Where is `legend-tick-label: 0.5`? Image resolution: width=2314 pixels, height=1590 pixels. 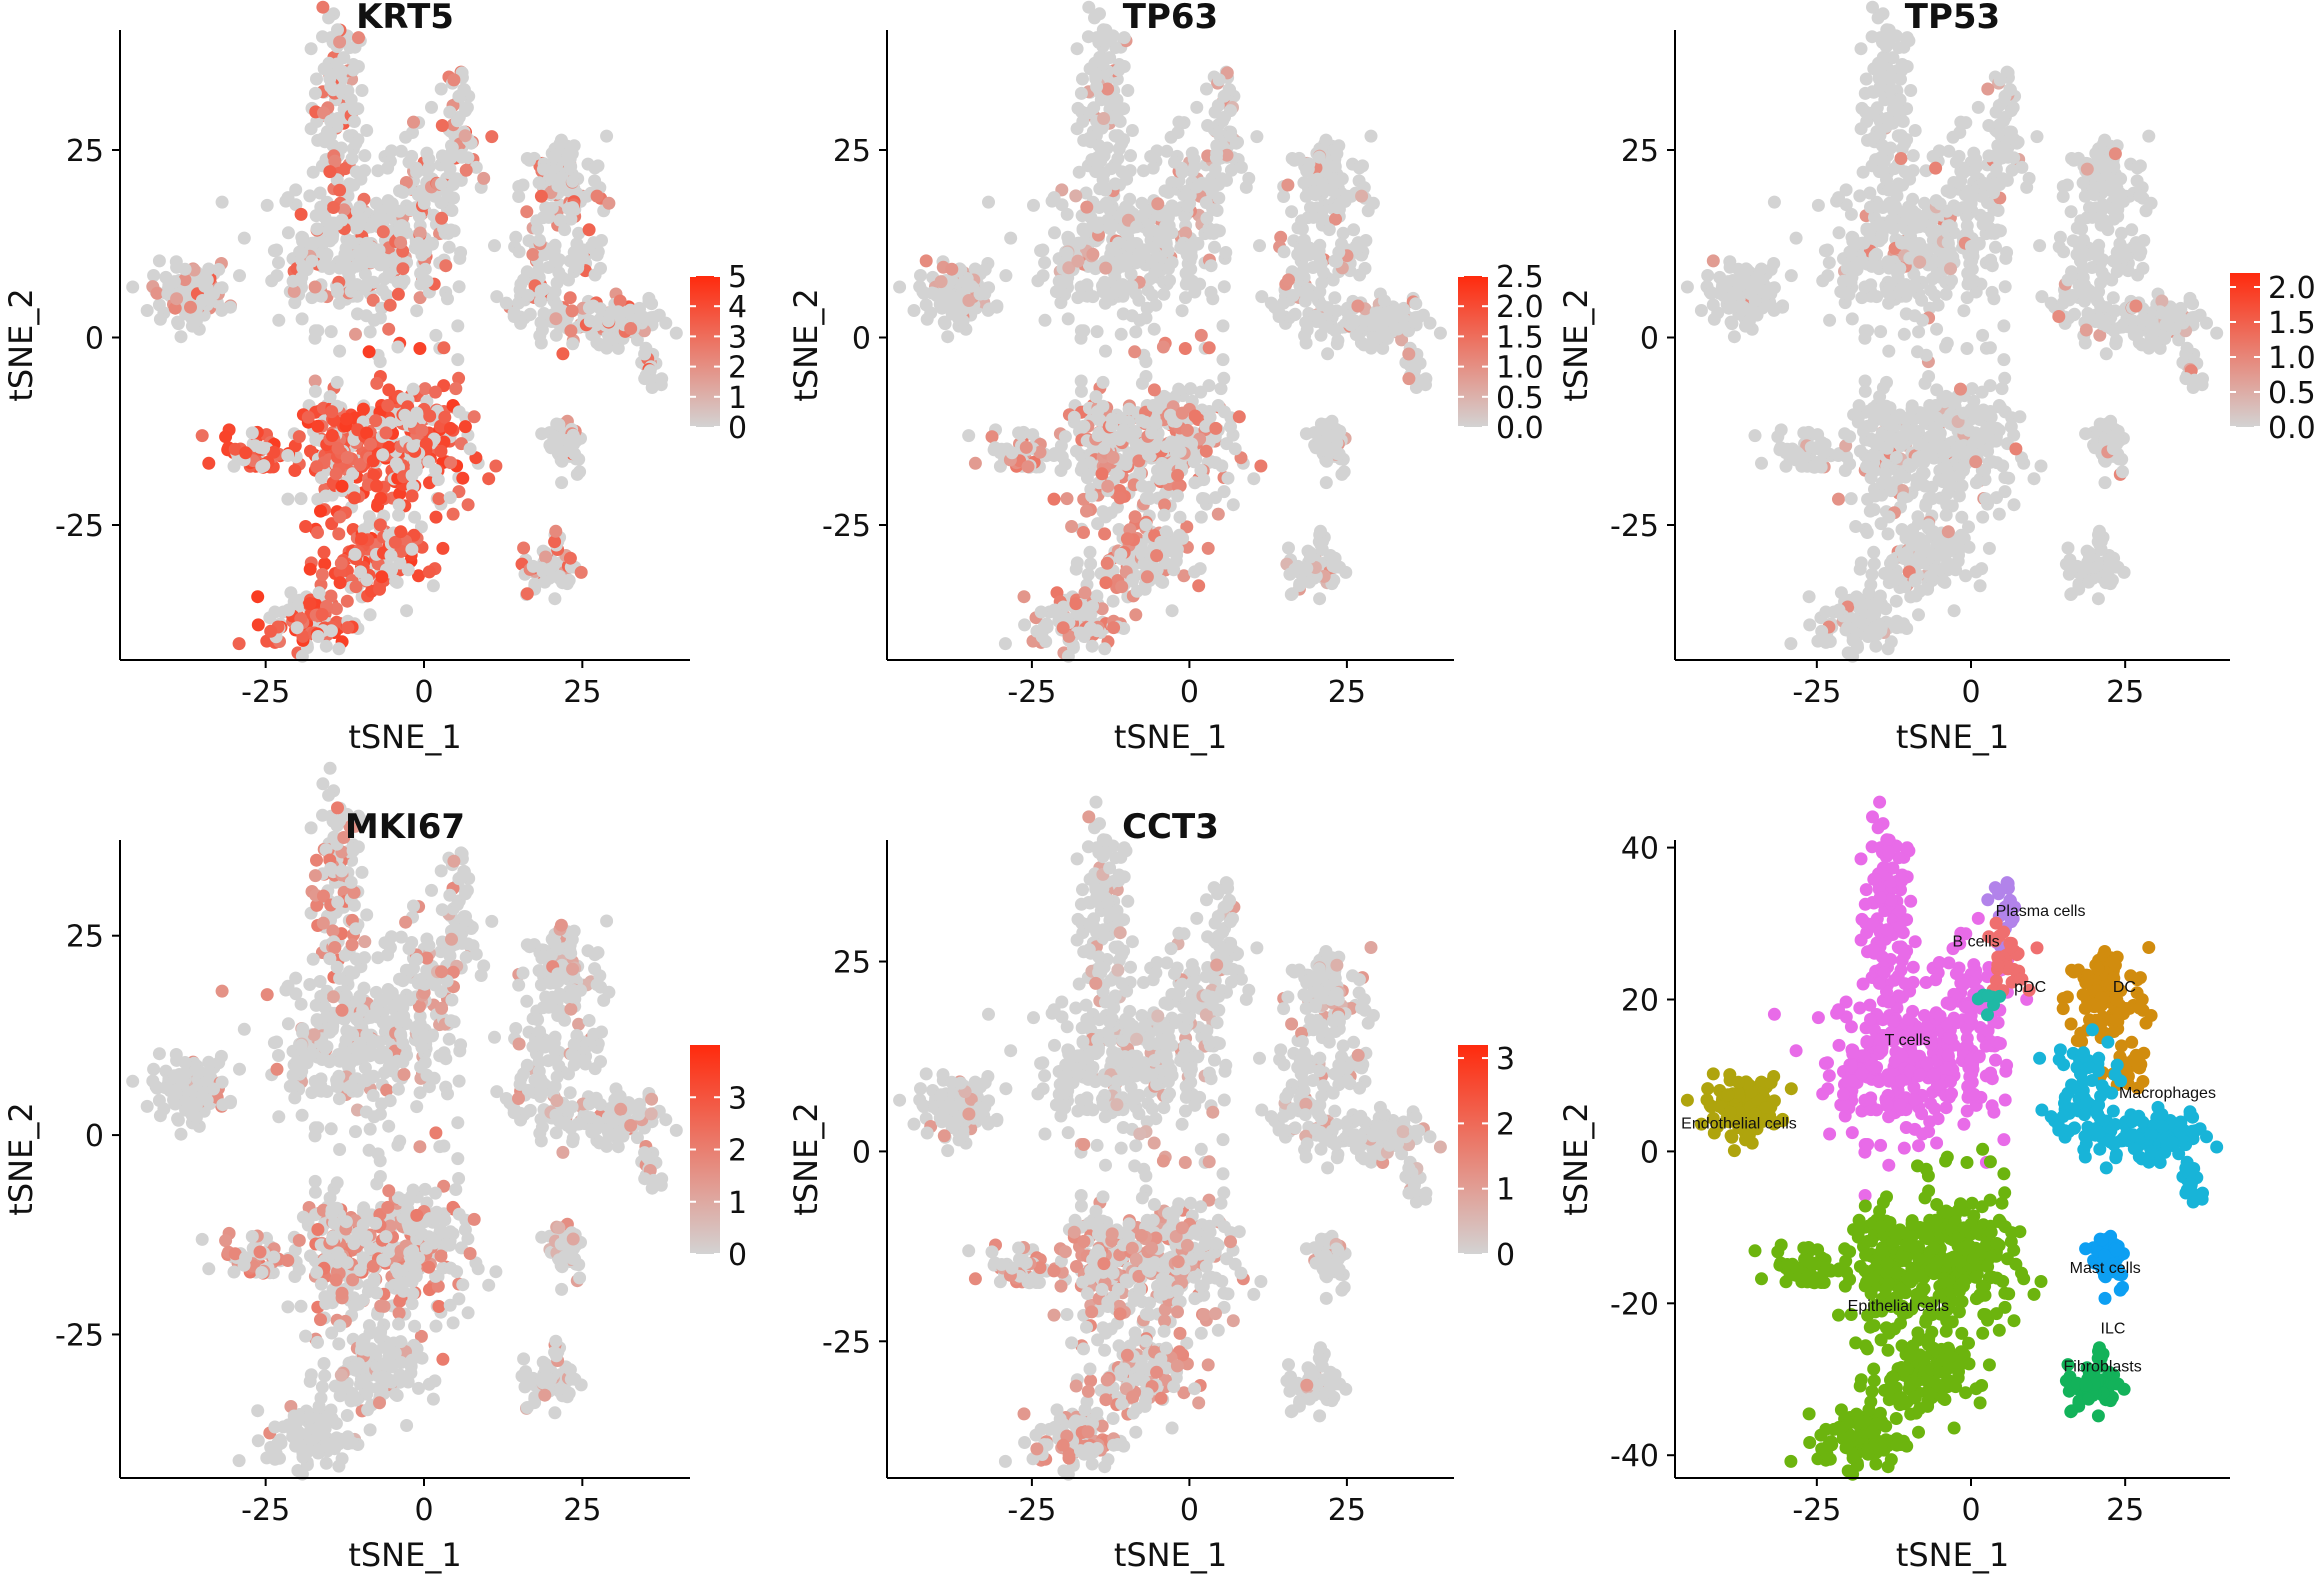
legend-tick-label: 0.5 is located at coordinates (1520, 398).